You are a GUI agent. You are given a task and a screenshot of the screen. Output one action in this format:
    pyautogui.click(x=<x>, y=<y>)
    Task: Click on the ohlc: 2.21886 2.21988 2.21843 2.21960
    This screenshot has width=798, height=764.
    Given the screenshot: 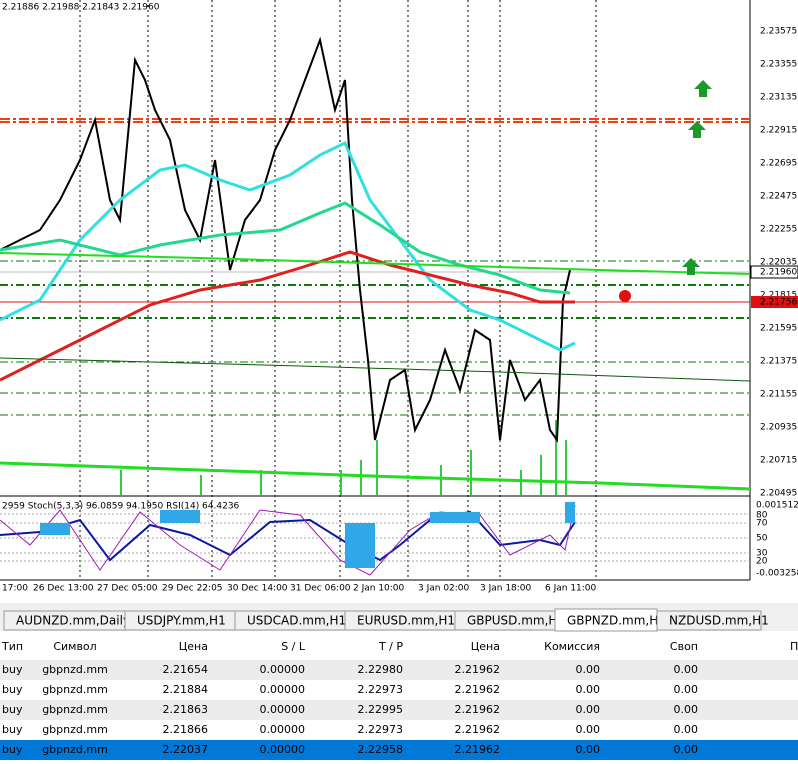 What is the action you would take?
    pyautogui.click(x=81, y=8)
    